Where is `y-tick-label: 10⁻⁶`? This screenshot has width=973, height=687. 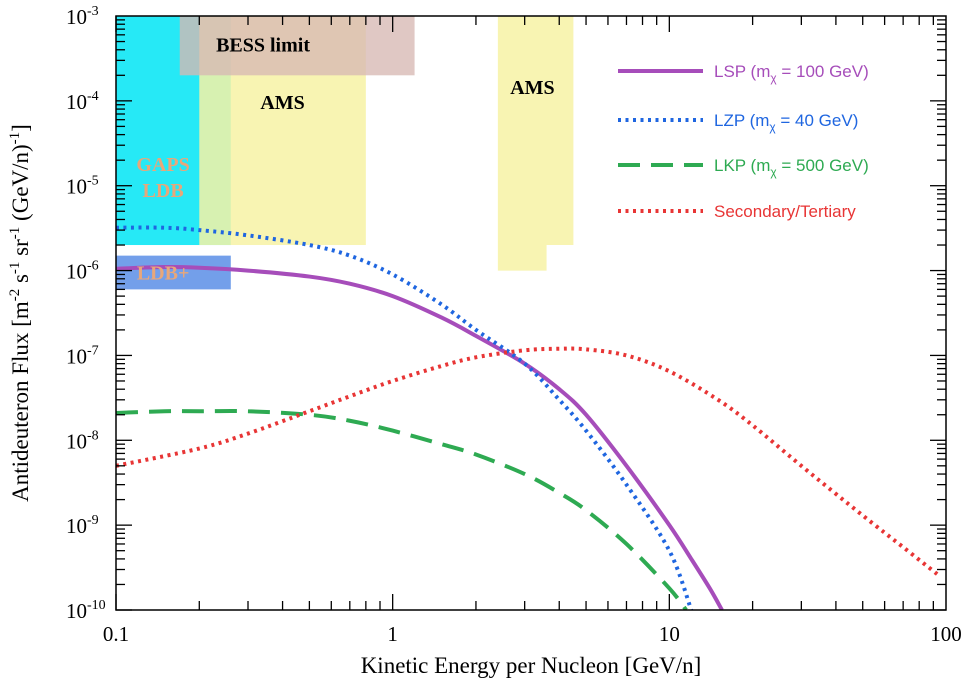
y-tick-label: 10⁻⁶ is located at coordinates (82, 271).